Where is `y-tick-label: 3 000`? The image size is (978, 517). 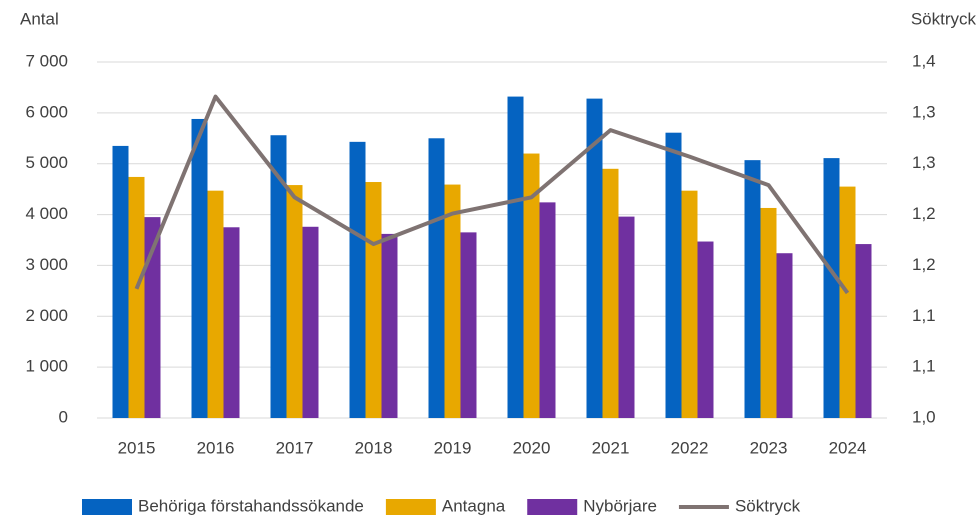 y-tick-label: 3 000 is located at coordinates (46, 264).